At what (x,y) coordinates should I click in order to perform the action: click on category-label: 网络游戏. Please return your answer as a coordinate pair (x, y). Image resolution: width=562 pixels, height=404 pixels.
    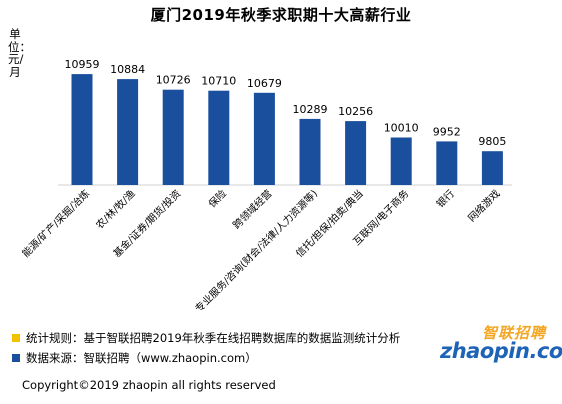
    Looking at the image, I should click on (483, 205).